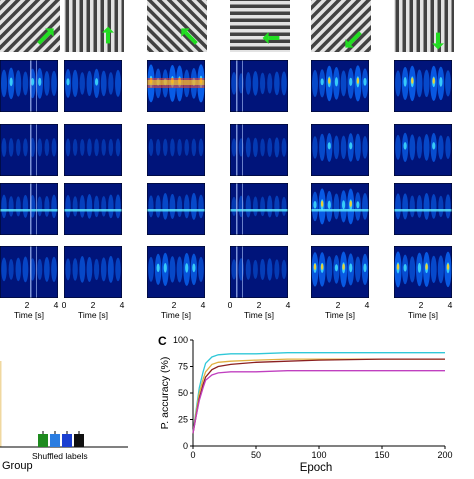 Image resolution: width=474 pixels, height=479 pixels. I want to click on y-tick-label: 50, so click(183, 393).